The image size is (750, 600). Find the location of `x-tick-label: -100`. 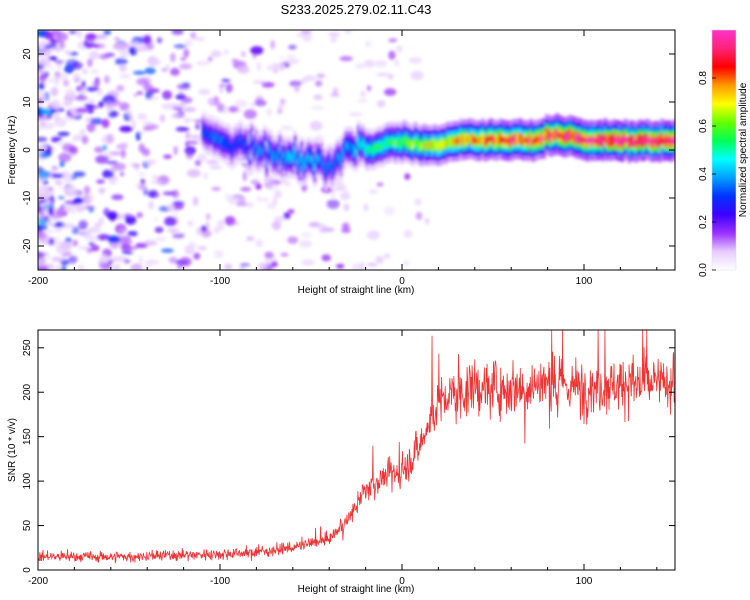

x-tick-label: -100 is located at coordinates (220, 581).